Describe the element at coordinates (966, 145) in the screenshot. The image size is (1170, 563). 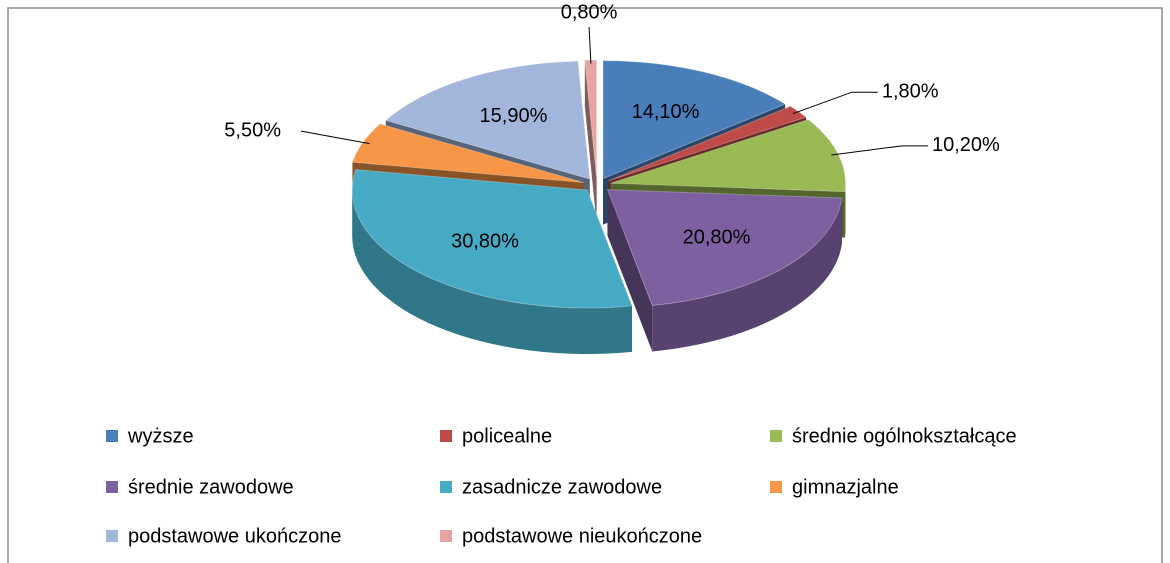
I see `data-label: 10,20%` at that location.